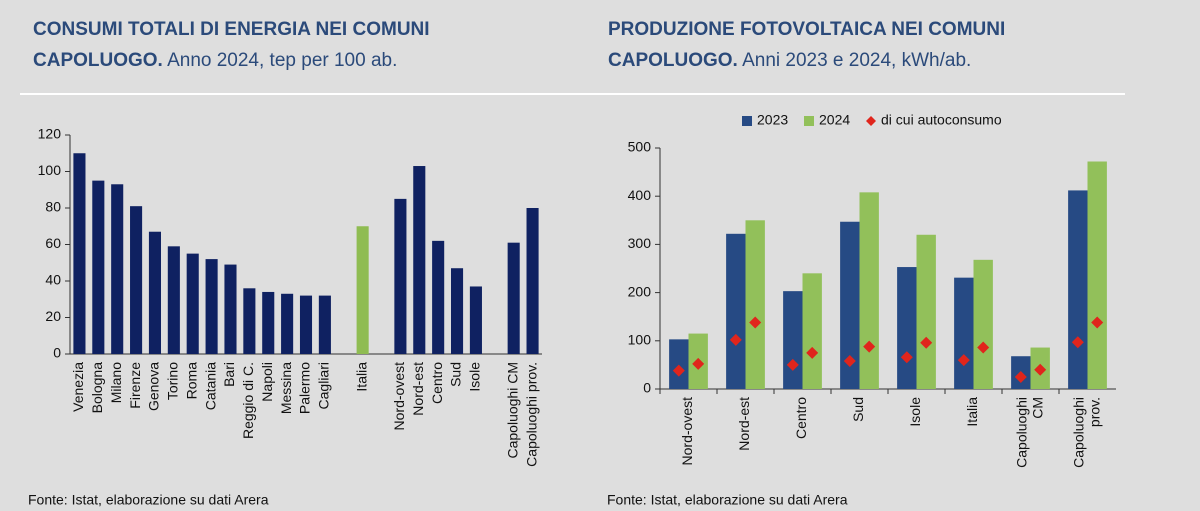 This screenshot has width=1200, height=511. What do you see at coordinates (640, 243) in the screenshot?
I see `y-tick-label: 300` at bounding box center [640, 243].